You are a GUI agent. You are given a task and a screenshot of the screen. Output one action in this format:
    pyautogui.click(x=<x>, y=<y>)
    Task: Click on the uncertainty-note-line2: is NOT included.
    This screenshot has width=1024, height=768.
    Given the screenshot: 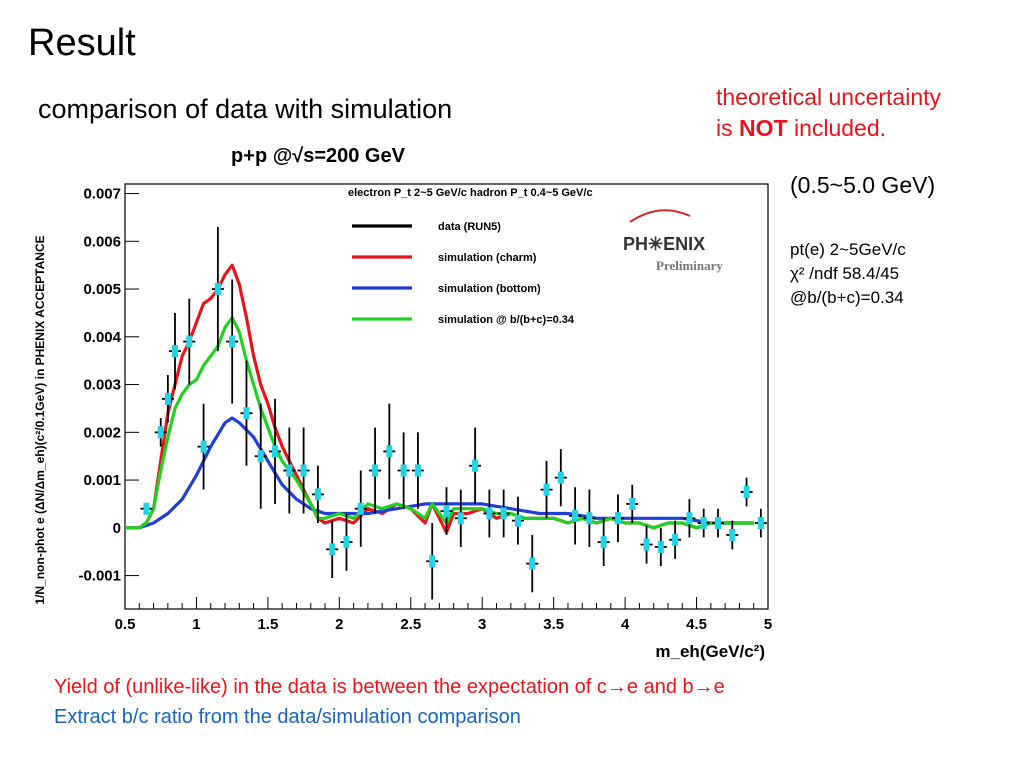 What is the action you would take?
    pyautogui.click(x=828, y=128)
    